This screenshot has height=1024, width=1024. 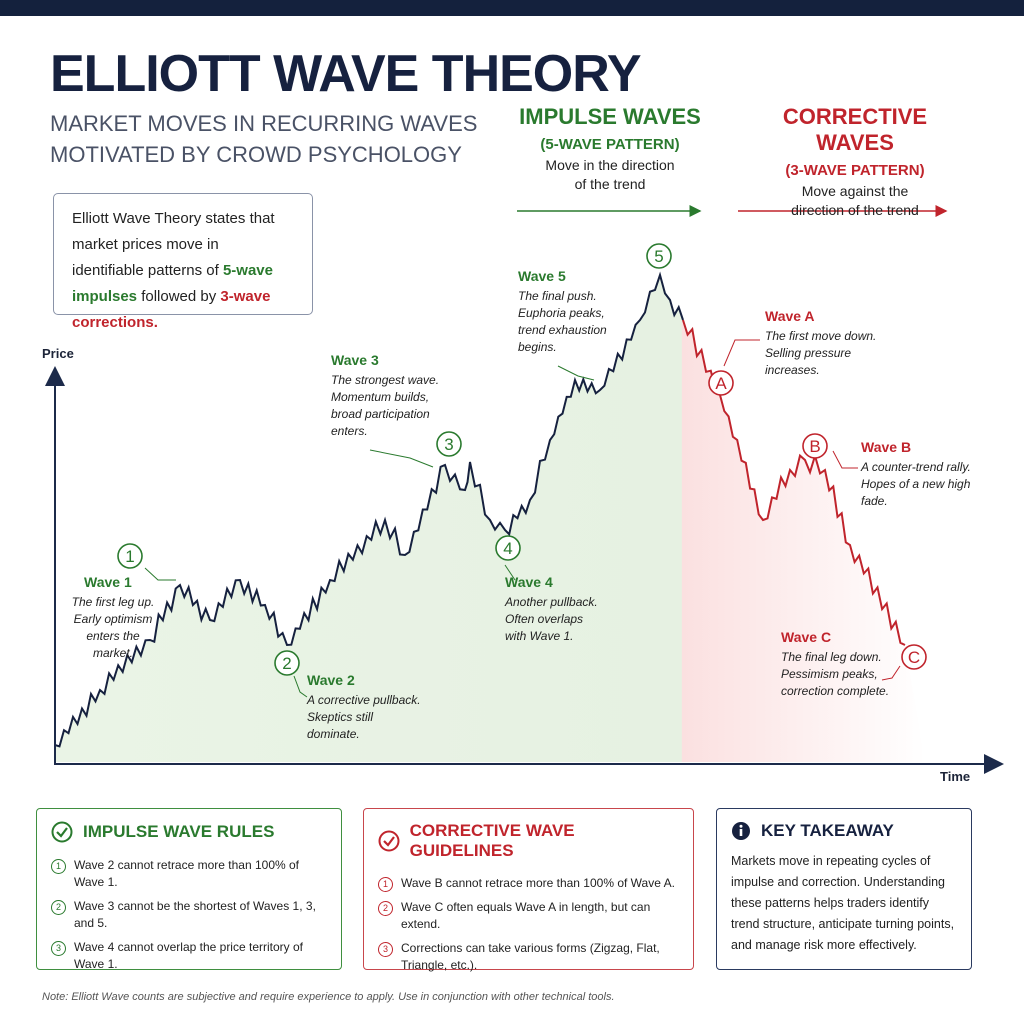 I want to click on wave-title: Wave 1, so click(x=108, y=582).